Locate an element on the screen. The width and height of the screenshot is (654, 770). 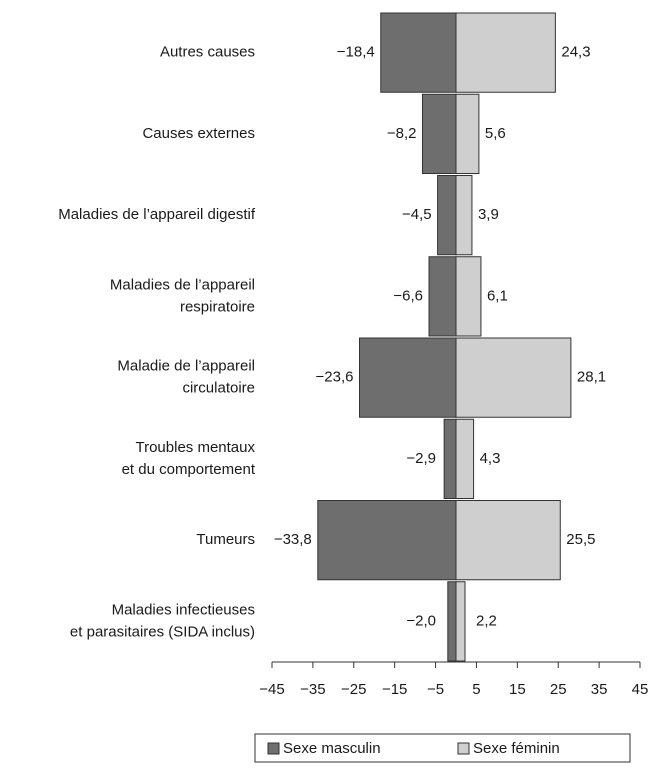
value-label: −18,4 is located at coordinates (356, 52).